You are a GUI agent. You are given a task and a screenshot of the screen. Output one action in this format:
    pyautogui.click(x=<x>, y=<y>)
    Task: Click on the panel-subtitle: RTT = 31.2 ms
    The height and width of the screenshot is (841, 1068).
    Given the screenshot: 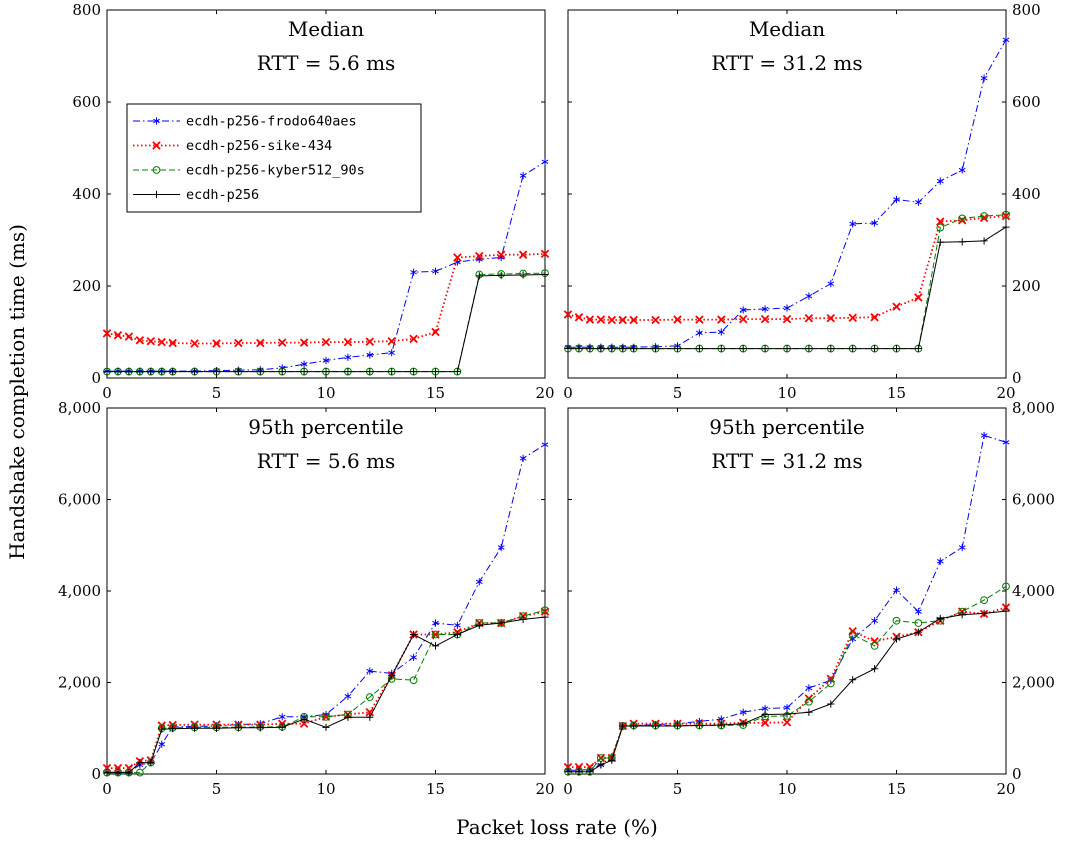 What is the action you would take?
    pyautogui.click(x=786, y=461)
    